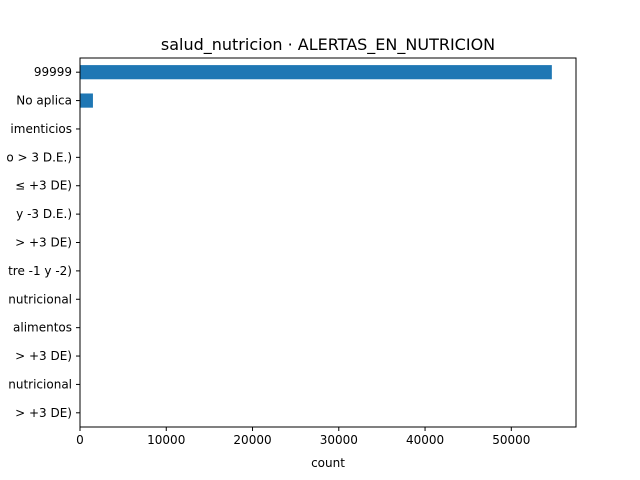 This screenshot has width=640, height=480. I want to click on chart-title: salud_nutricion · ALERTAS_EN_NUTRICION, so click(328, 45).